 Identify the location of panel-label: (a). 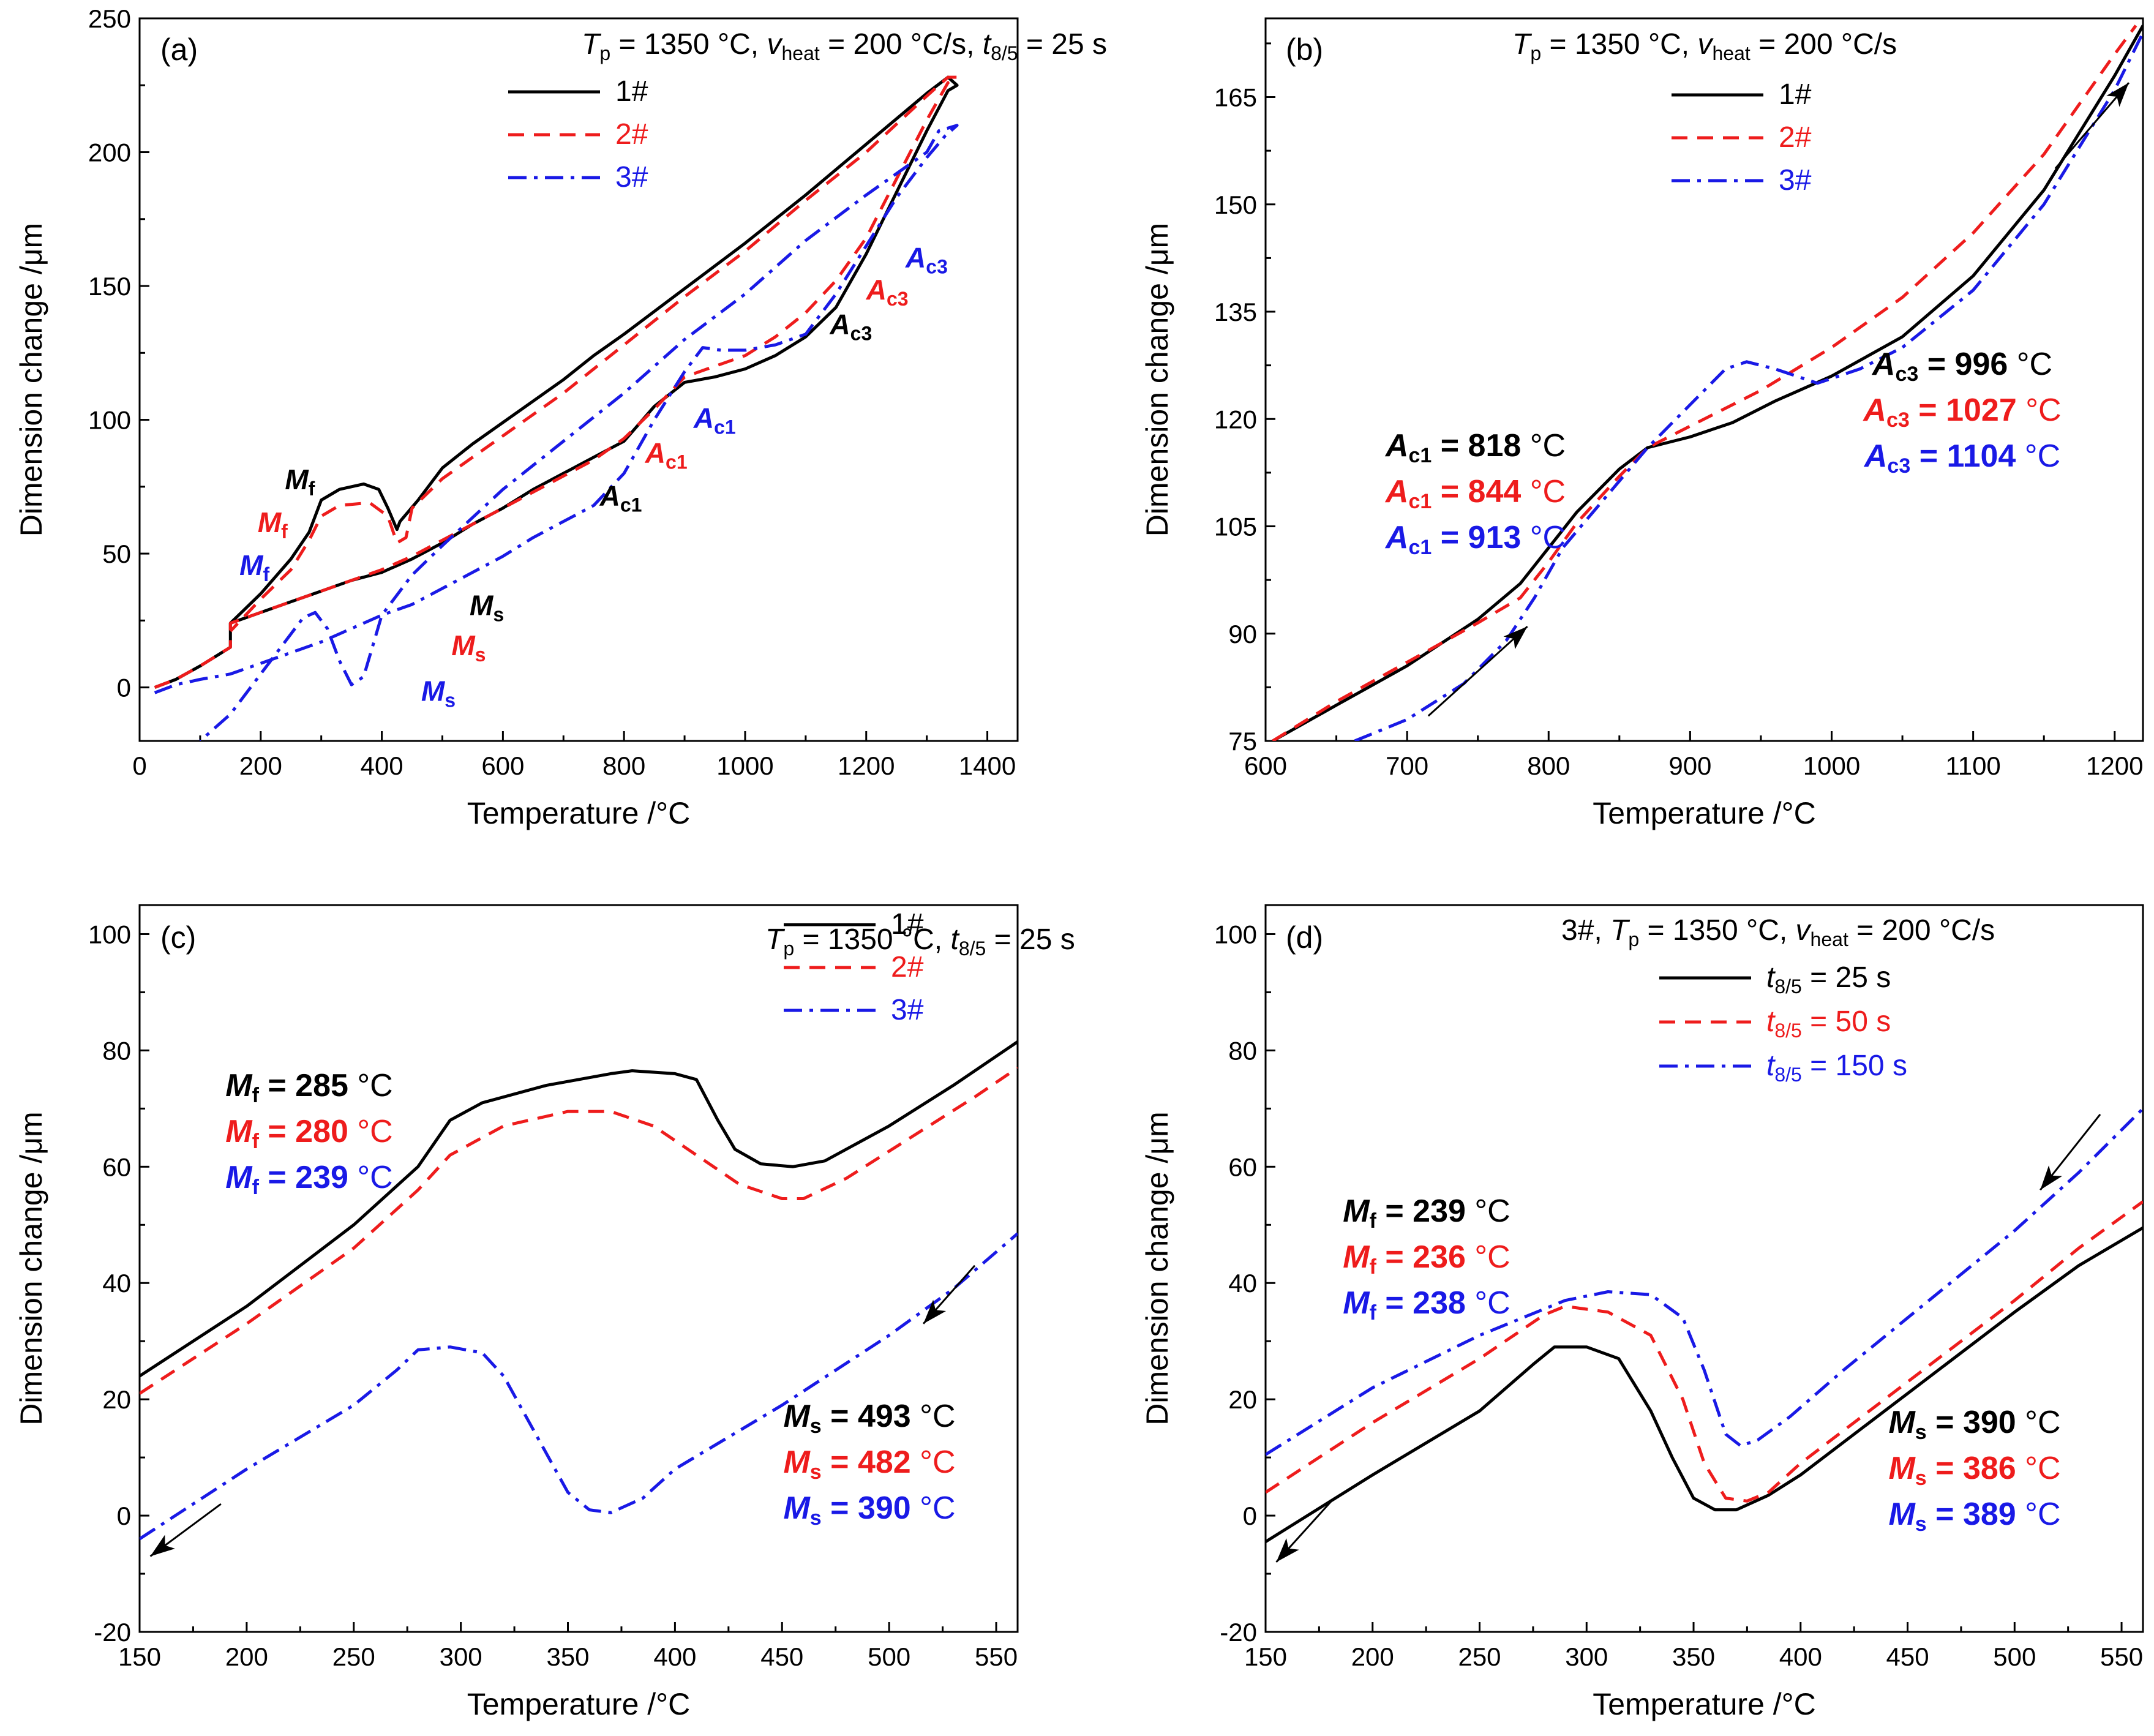
(179, 50).